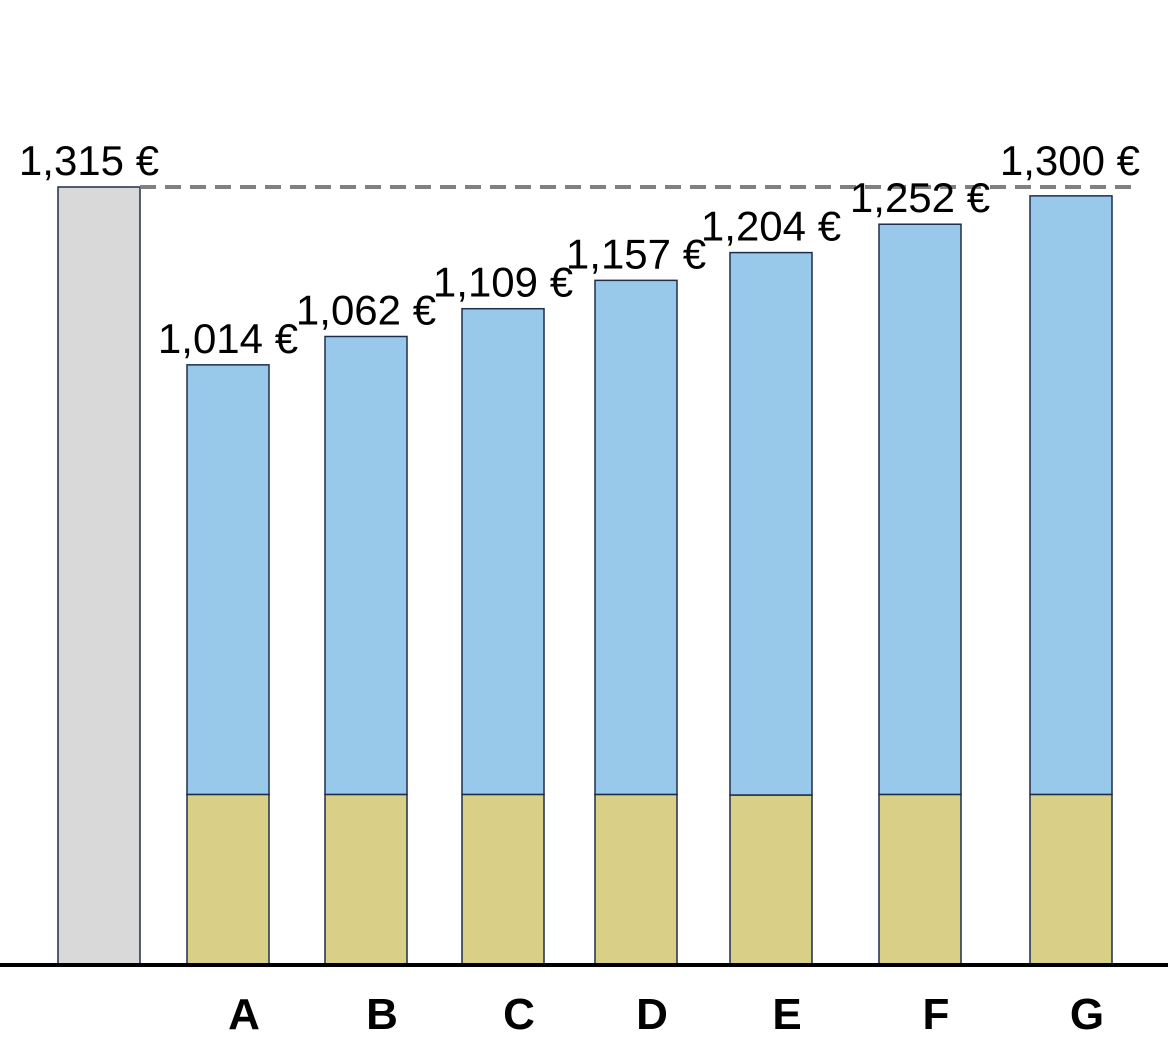 The image size is (1168, 1052). What do you see at coordinates (503, 282) in the screenshot?
I see `bar-value-label: 1,109 €` at bounding box center [503, 282].